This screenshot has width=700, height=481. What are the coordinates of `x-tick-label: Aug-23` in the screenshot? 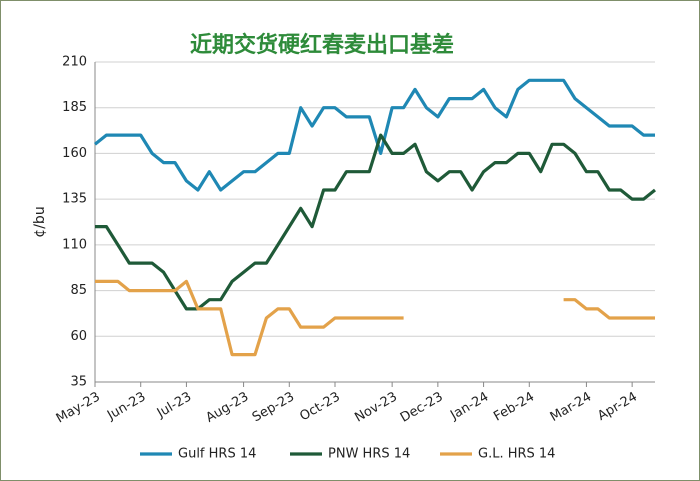 It's located at (227, 408).